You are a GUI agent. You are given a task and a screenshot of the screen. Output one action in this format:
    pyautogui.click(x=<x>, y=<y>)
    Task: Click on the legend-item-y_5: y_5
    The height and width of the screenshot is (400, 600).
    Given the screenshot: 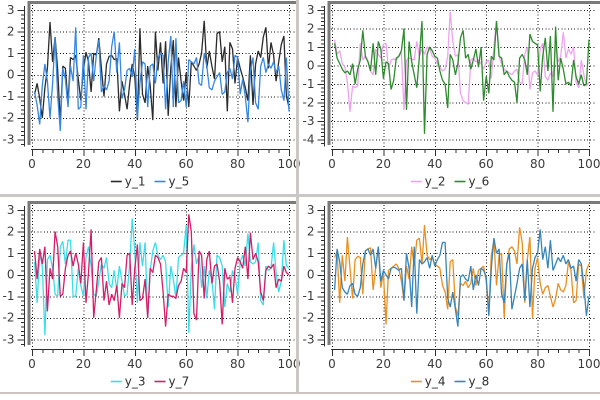 What is the action you would take?
    pyautogui.click(x=171, y=182)
    